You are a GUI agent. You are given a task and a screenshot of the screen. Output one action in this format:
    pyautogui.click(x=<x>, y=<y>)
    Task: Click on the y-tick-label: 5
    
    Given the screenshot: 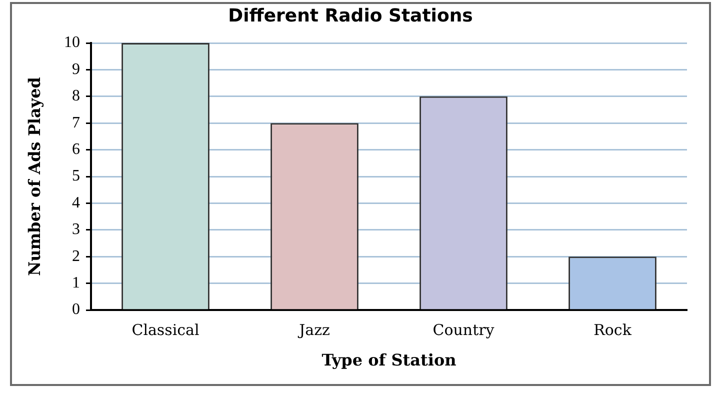 What is the action you would take?
    pyautogui.click(x=76, y=176)
    